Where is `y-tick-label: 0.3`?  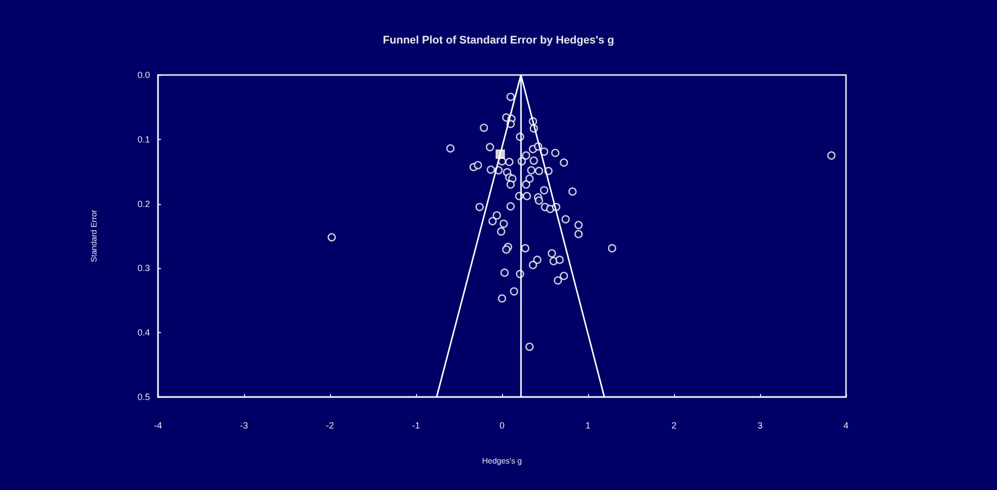 y-tick-label: 0.3 is located at coordinates (143, 268).